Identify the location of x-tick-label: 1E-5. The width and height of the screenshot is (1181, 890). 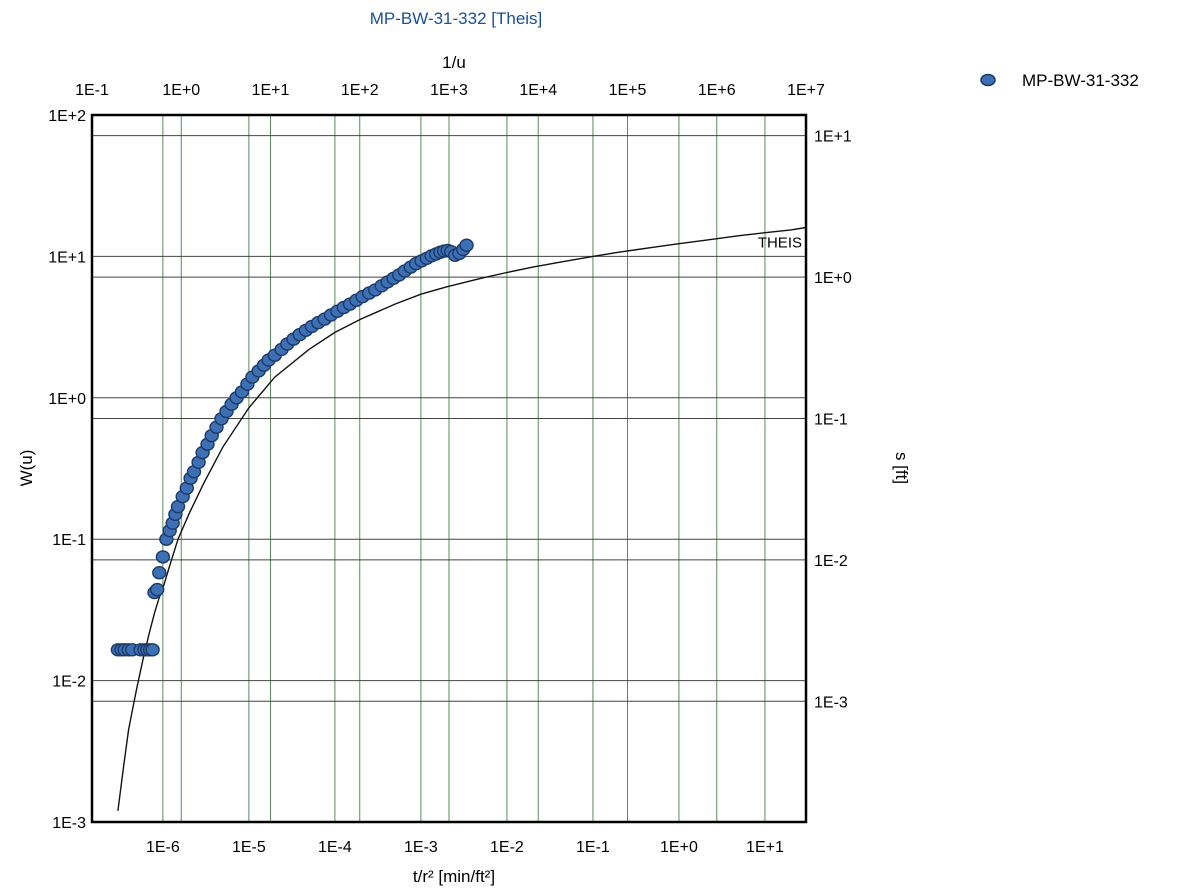
(249, 847).